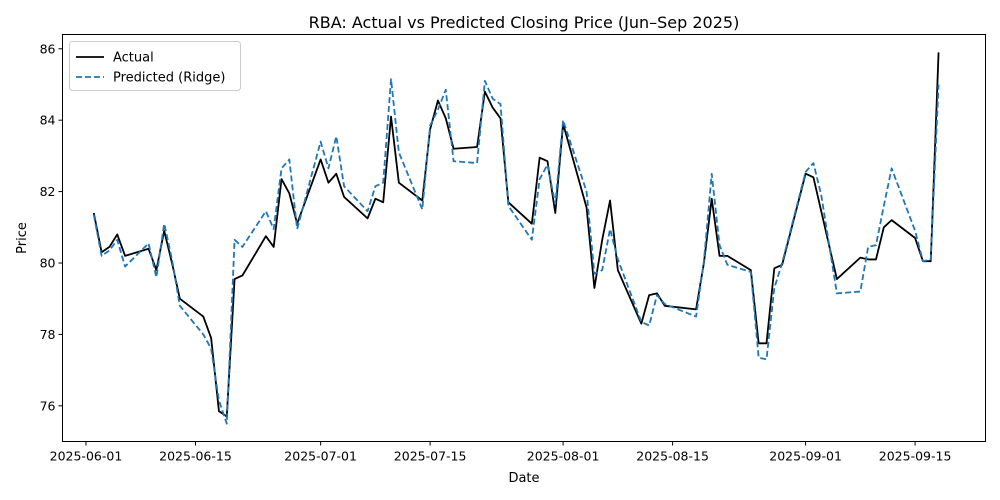  I want to click on y-tick-label: 80, so click(48, 262).